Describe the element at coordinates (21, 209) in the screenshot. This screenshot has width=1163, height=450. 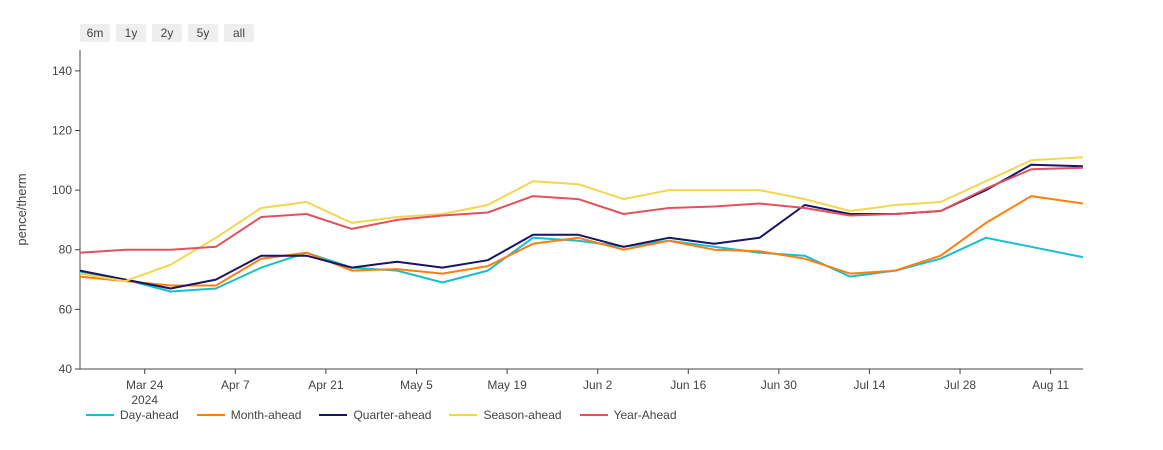
I see `y-axis-title: pence/therm` at that location.